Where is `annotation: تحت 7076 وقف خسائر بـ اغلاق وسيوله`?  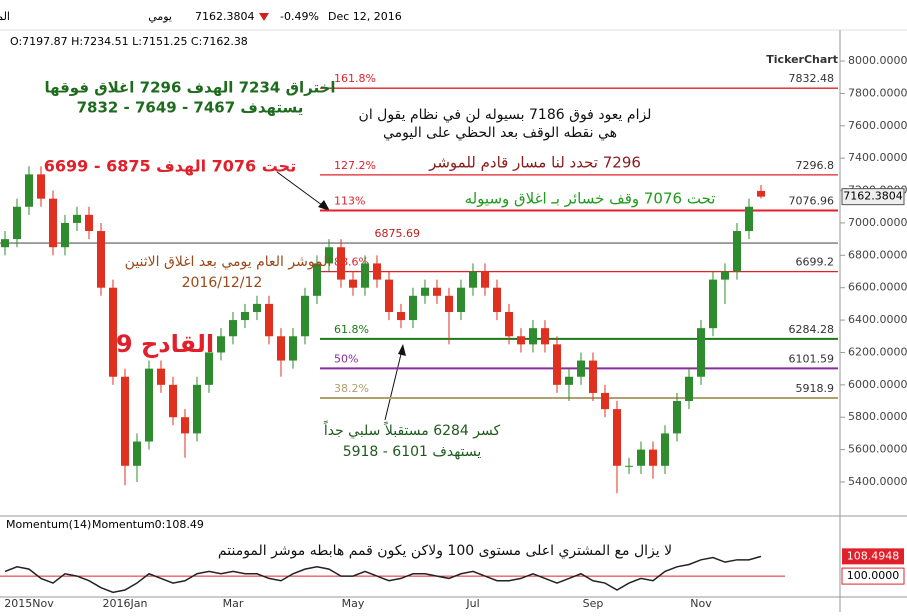
annotation: تحت 7076 وقف خسائر بـ اغلاق وسيوله is located at coordinates (590, 199).